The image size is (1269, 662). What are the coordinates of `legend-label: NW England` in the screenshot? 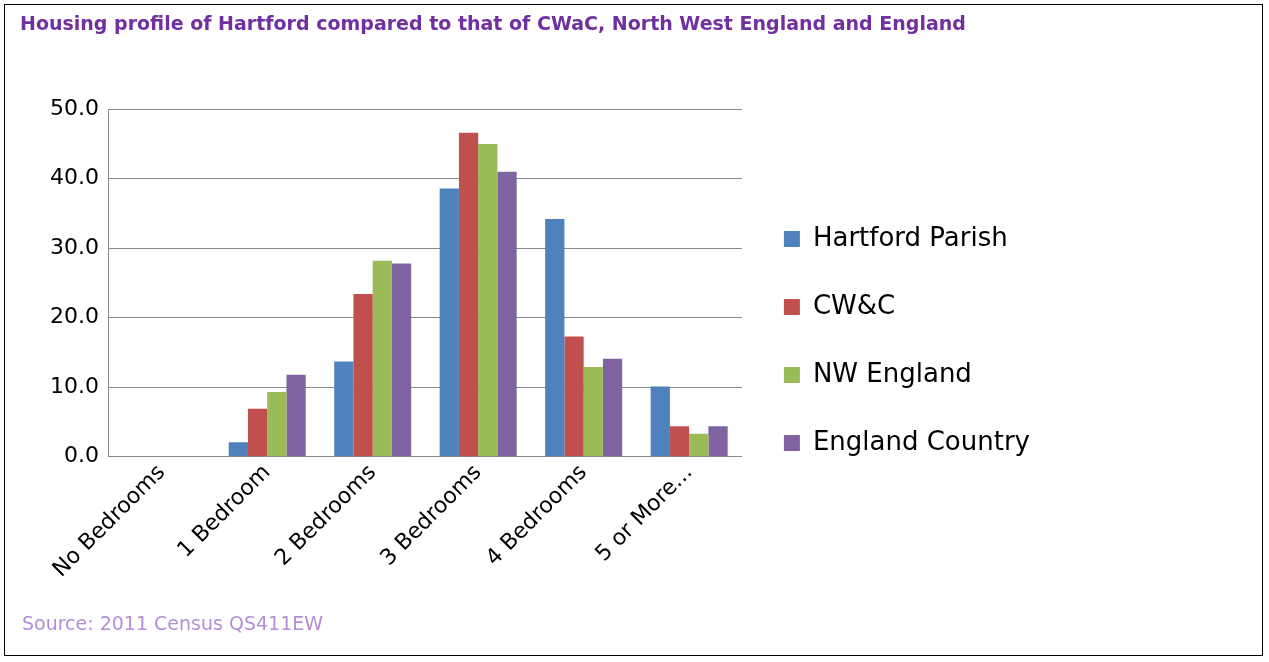 It's located at (892, 372).